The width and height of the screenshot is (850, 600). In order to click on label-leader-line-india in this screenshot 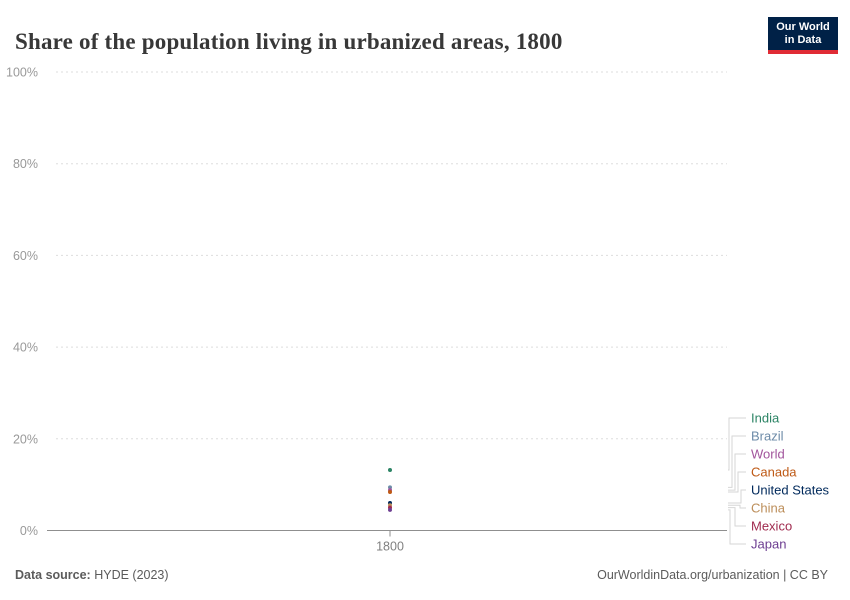, I will do `click(737, 444)`.